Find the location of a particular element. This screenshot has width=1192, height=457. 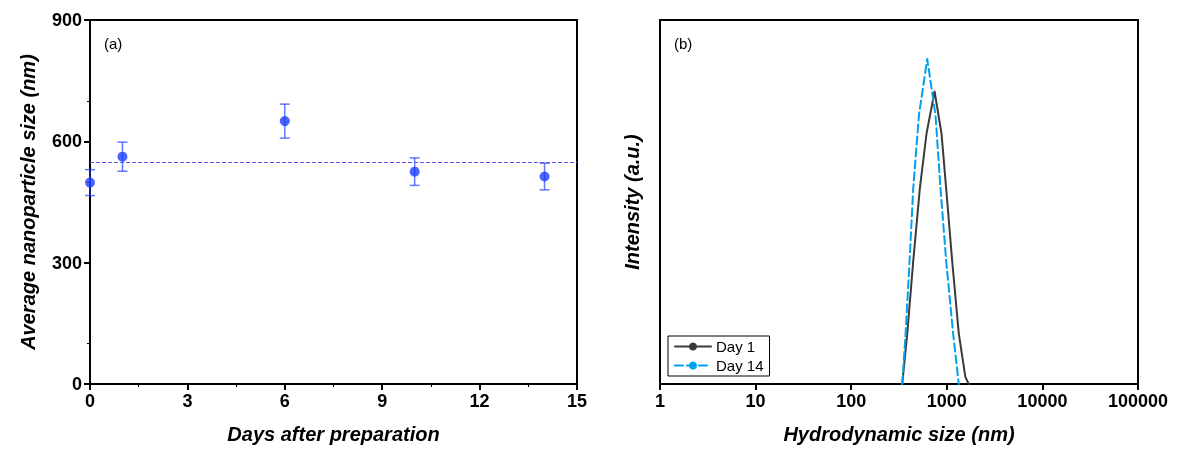

x-tick-label: 9 is located at coordinates (382, 401).